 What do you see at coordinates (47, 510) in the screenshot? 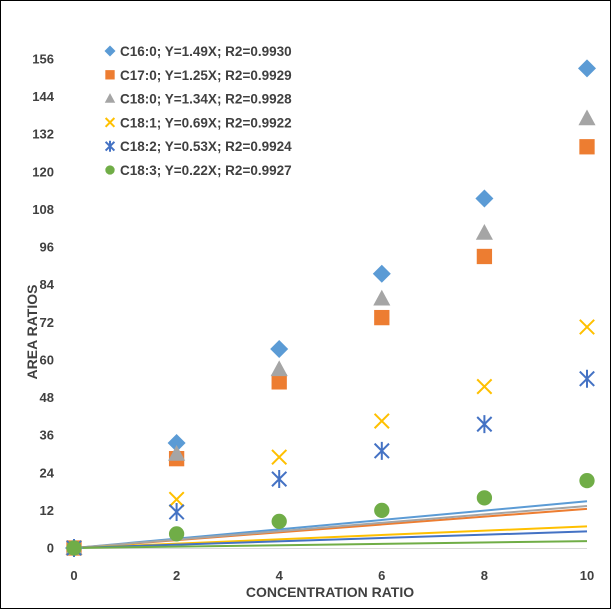
I see `y-tick-label: 12` at bounding box center [47, 510].